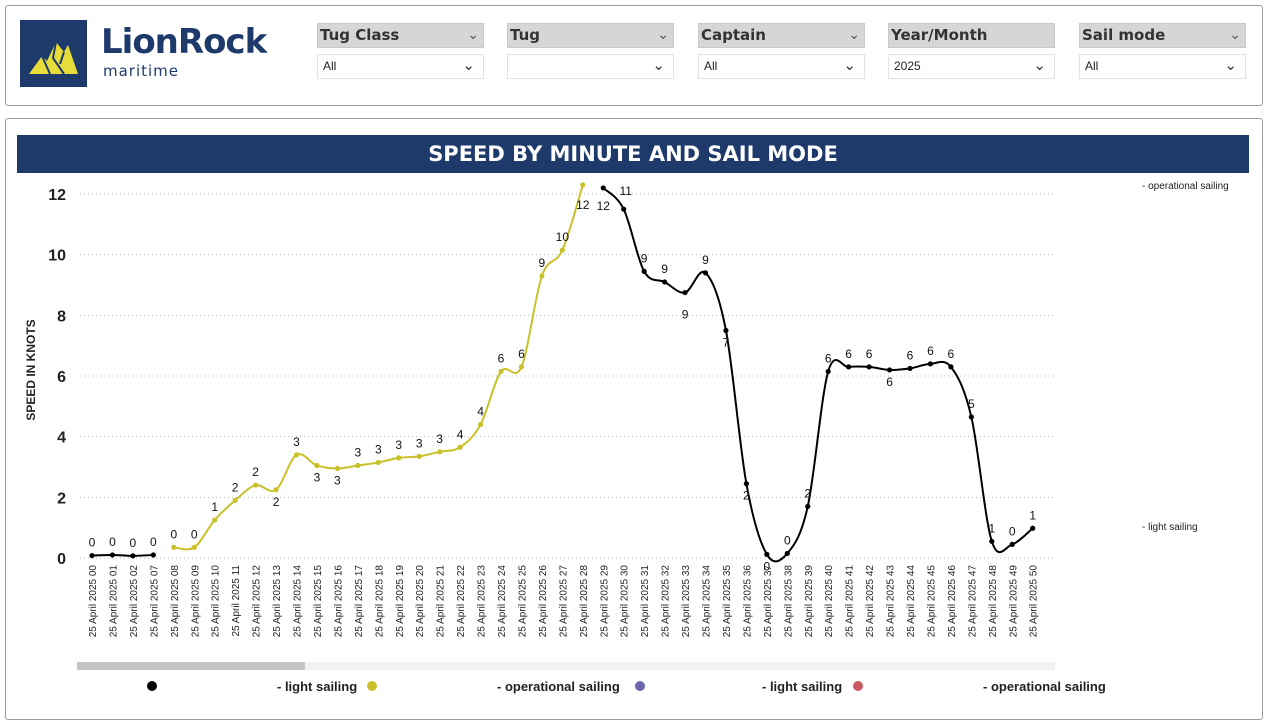 The height and width of the screenshot is (725, 1267). Describe the element at coordinates (590, 66) in the screenshot. I see `tug-dropdown: ⌄` at that location.